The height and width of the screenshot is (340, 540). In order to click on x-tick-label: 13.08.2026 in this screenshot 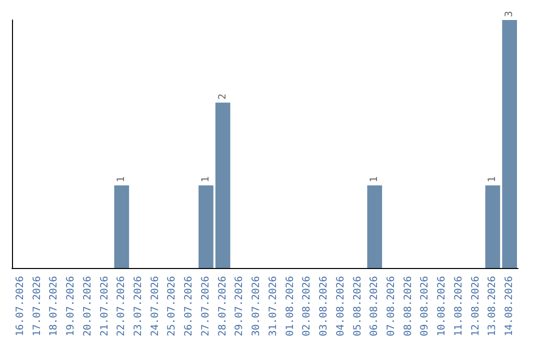, I will do `click(492, 306)`.